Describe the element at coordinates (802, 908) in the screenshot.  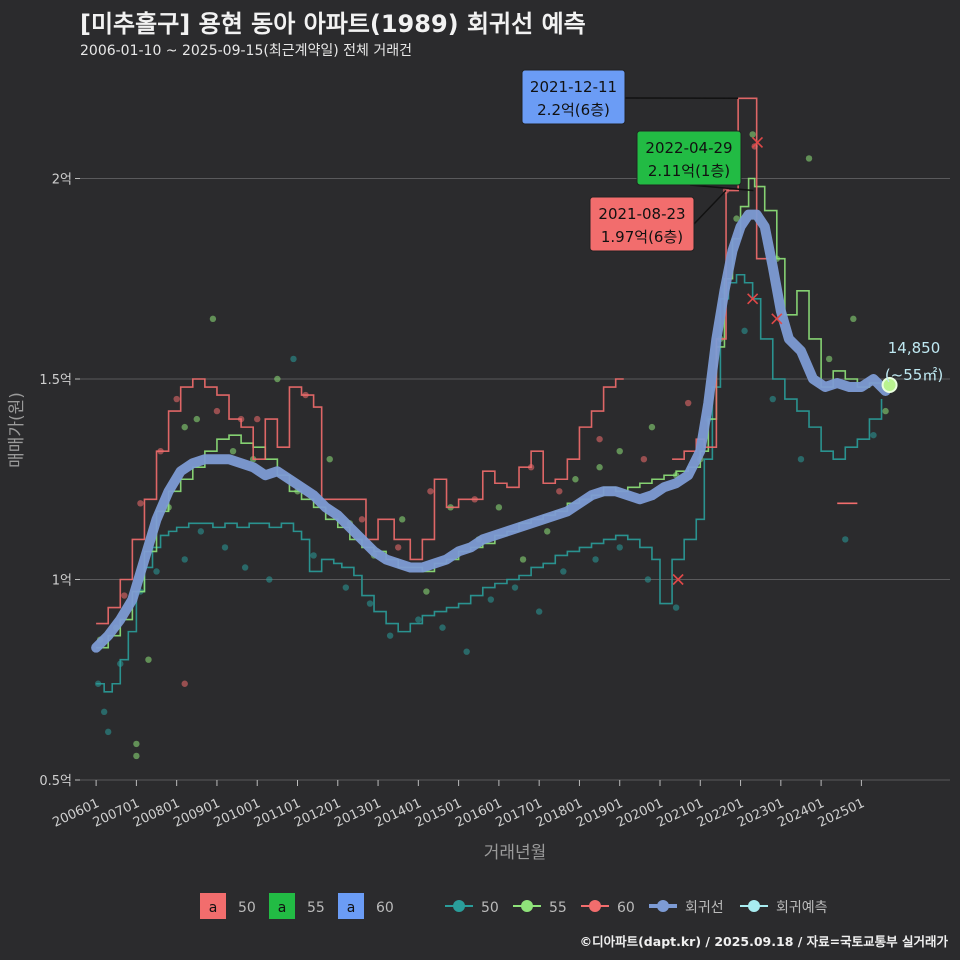
I see `legend-label: 회귀예측` at that location.